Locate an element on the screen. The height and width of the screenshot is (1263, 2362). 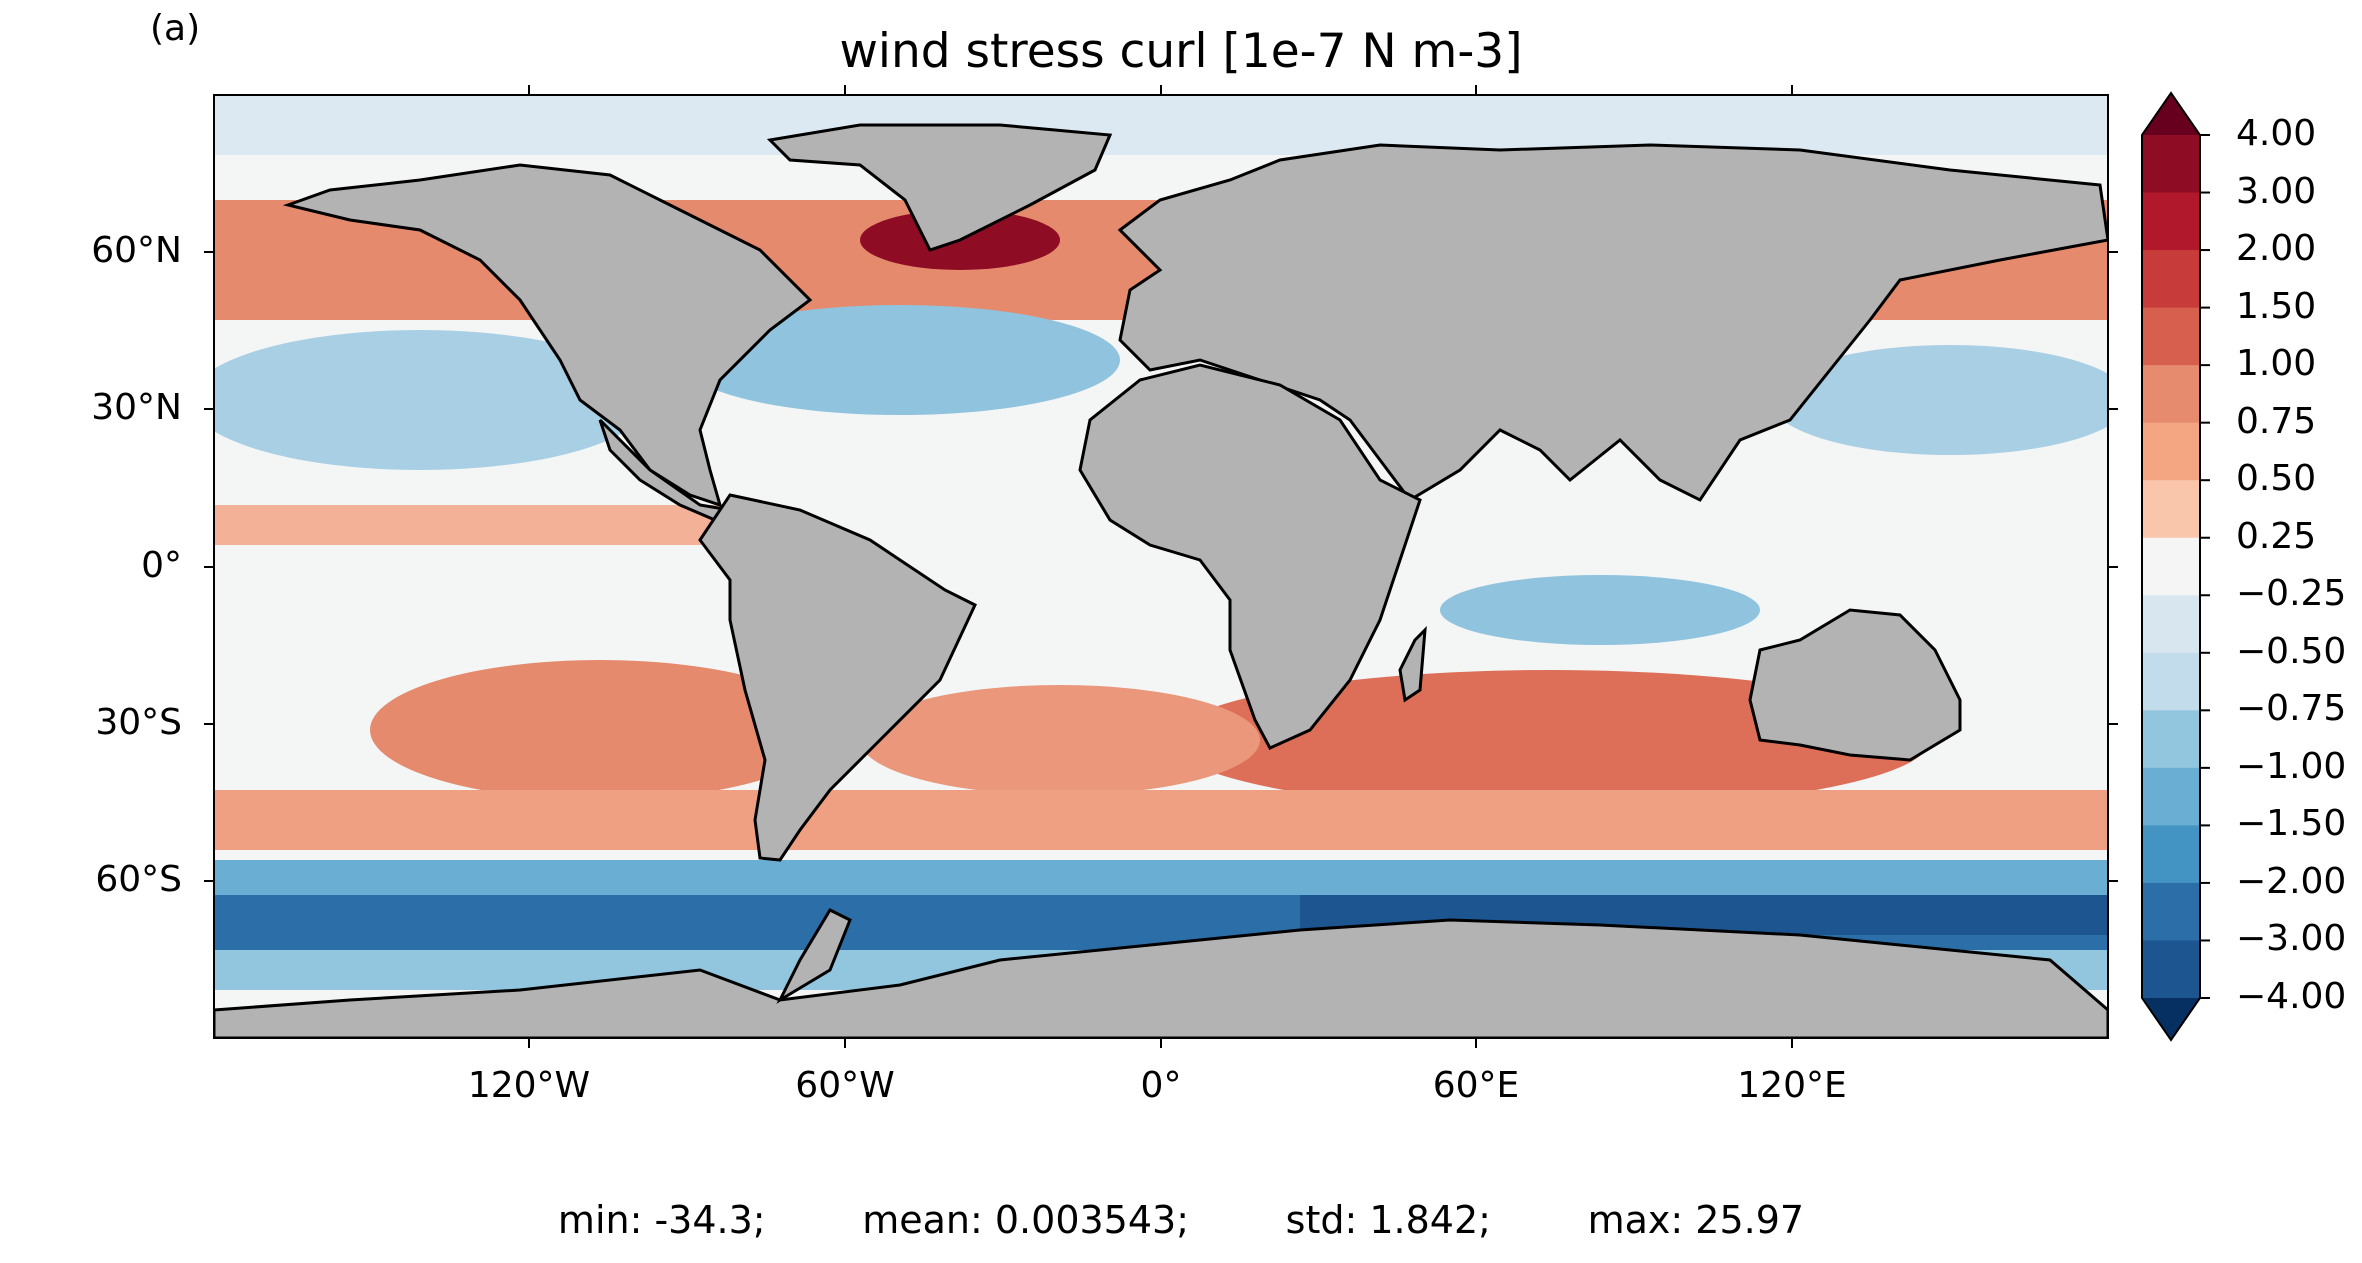
colorbar-tick-label: 1.00 is located at coordinates (2276, 364).